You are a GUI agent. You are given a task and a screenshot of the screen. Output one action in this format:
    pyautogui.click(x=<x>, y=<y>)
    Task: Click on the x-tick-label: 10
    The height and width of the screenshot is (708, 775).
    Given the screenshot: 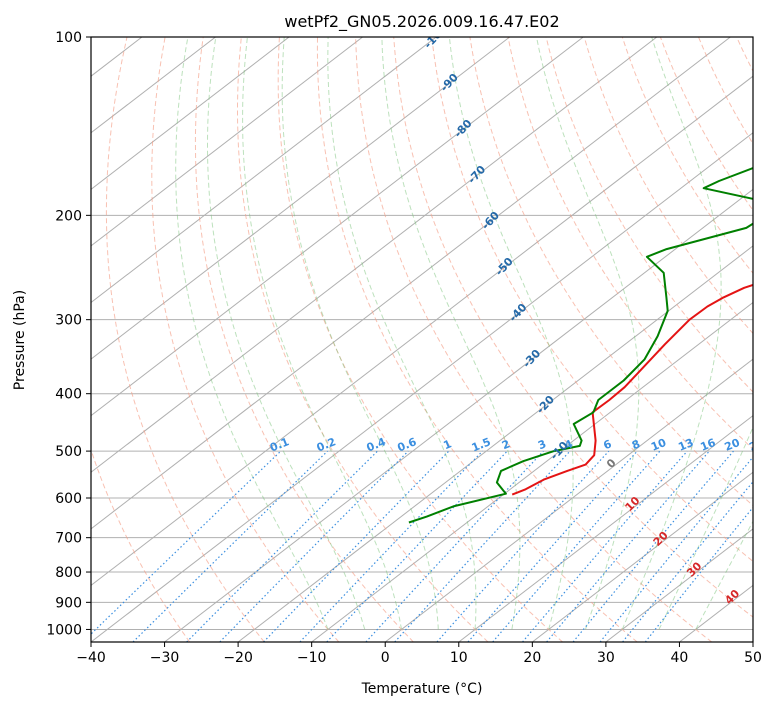 What is the action you would take?
    pyautogui.click(x=459, y=658)
    